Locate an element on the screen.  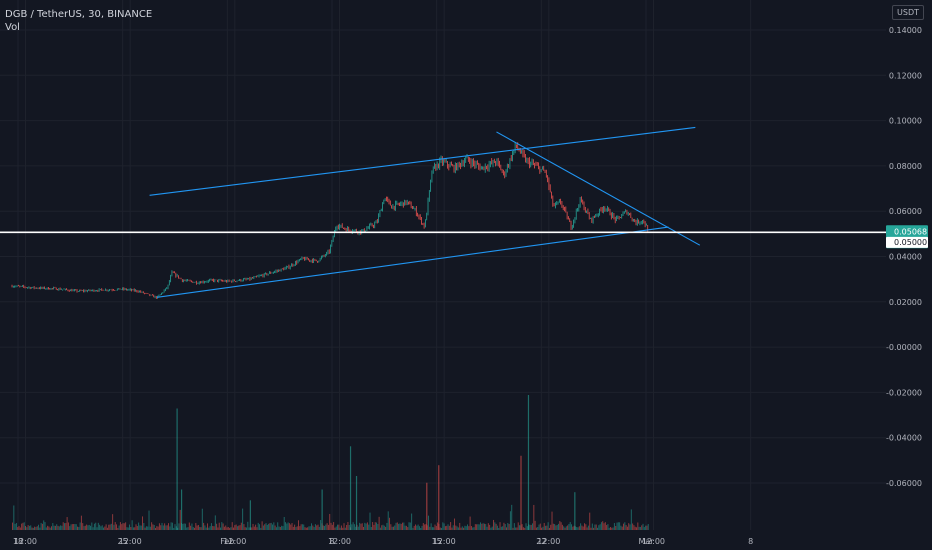
x-tick-label: 8 is located at coordinates (750, 541).